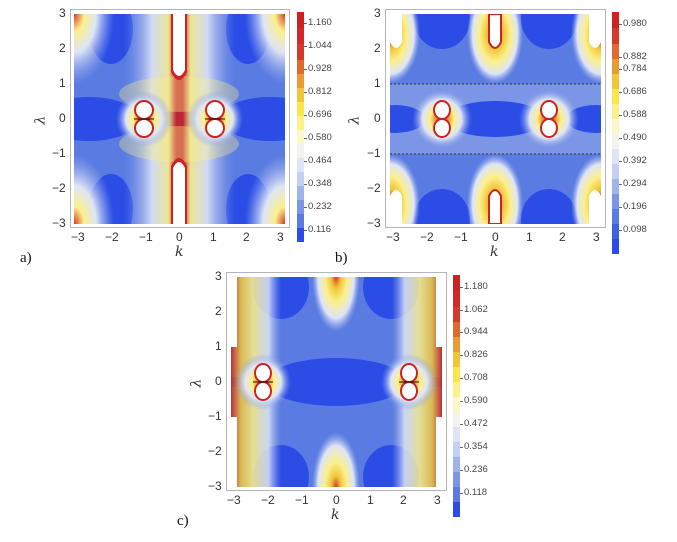 The image size is (677, 542). What do you see at coordinates (474, 309) in the screenshot?
I see `colorbar-tick: 1.062` at bounding box center [474, 309].